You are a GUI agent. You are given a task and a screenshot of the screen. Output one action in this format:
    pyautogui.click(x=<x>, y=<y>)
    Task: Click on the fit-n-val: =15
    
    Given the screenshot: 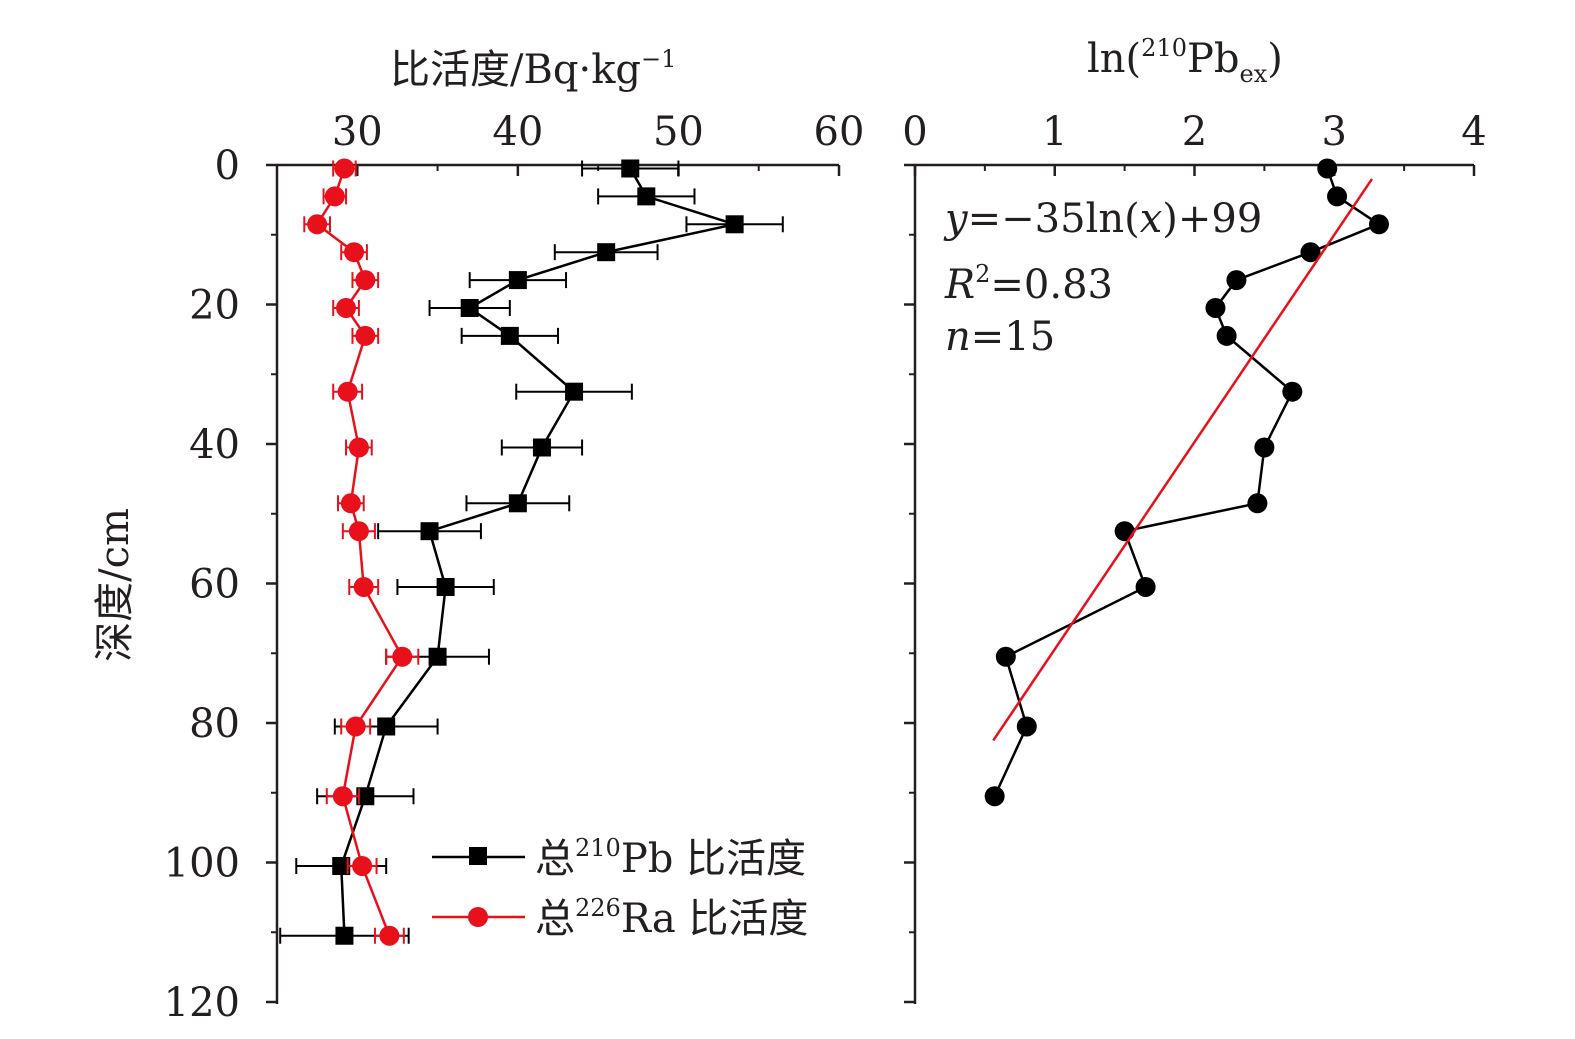 What is the action you would take?
    pyautogui.click(x=1013, y=337)
    